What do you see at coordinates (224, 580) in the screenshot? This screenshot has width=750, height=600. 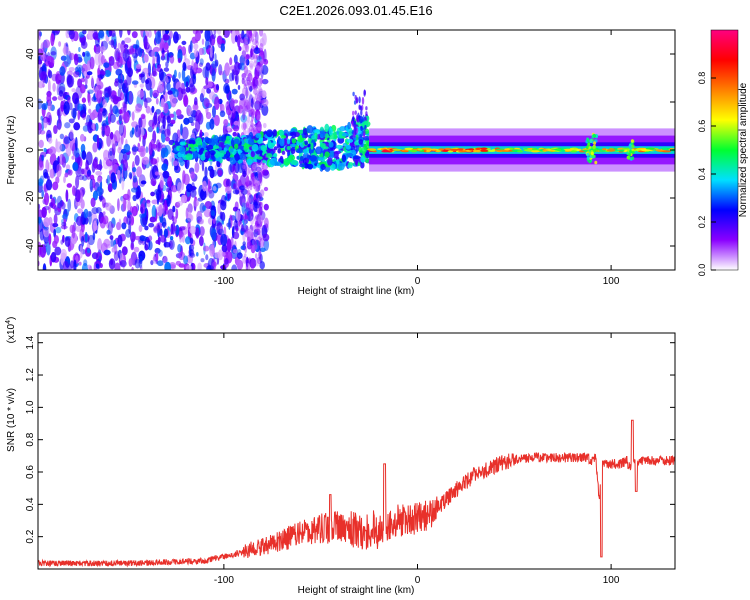 I see `x-tick-label: -100` at bounding box center [224, 580].